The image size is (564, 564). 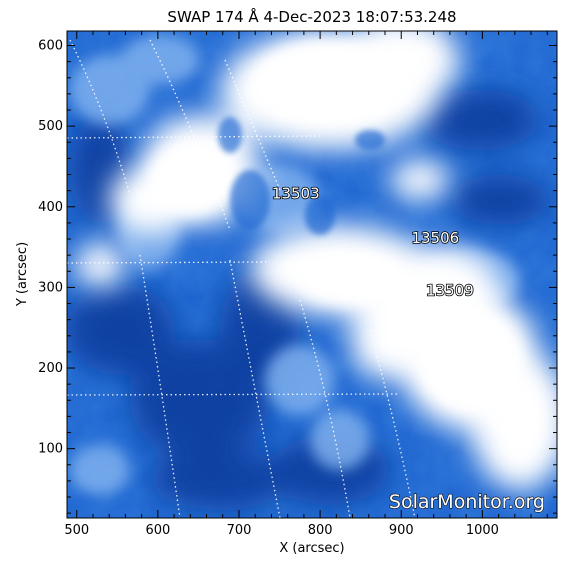 I want to click on y-axis-label: Y (arcsec), so click(x=22, y=274).